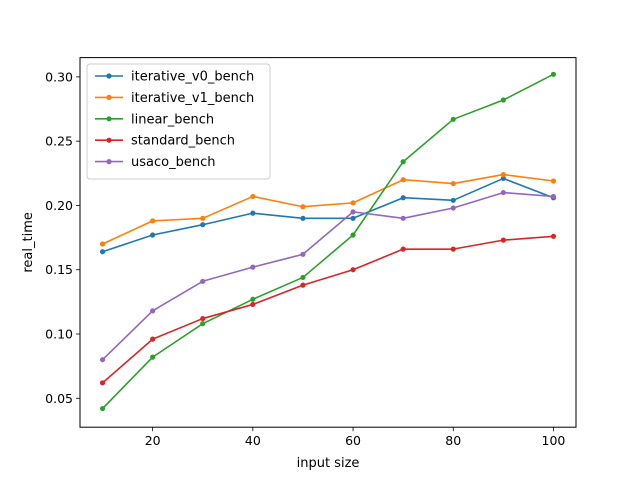 Image resolution: width=640 pixels, height=480 pixels. What do you see at coordinates (253, 440) in the screenshot?
I see `x-tick-label: 40` at bounding box center [253, 440].